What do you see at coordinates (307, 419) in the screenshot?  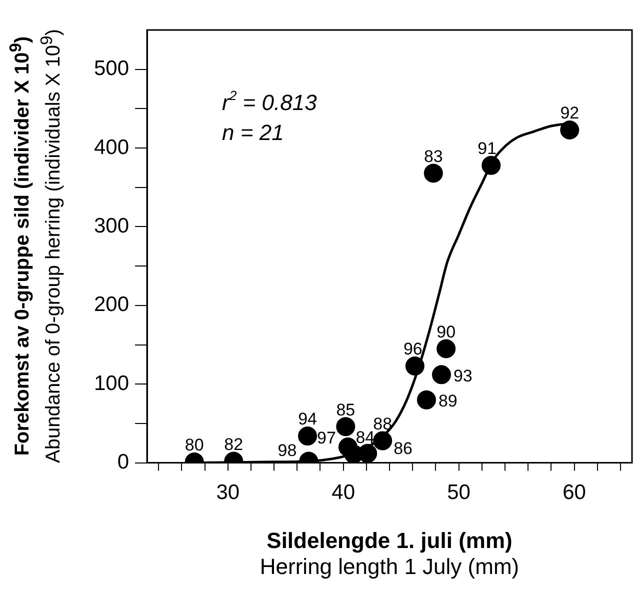 I see `annotation: 94` at bounding box center [307, 419].